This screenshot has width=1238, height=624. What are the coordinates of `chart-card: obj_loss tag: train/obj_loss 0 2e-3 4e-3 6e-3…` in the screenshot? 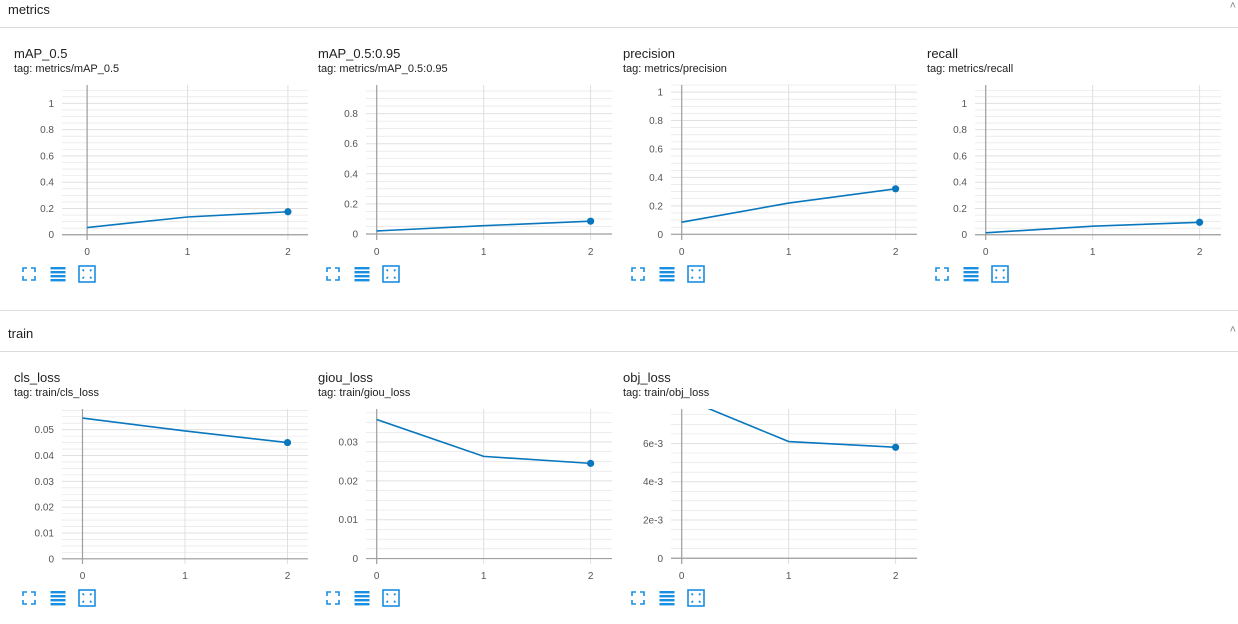 It's located at (767, 479).